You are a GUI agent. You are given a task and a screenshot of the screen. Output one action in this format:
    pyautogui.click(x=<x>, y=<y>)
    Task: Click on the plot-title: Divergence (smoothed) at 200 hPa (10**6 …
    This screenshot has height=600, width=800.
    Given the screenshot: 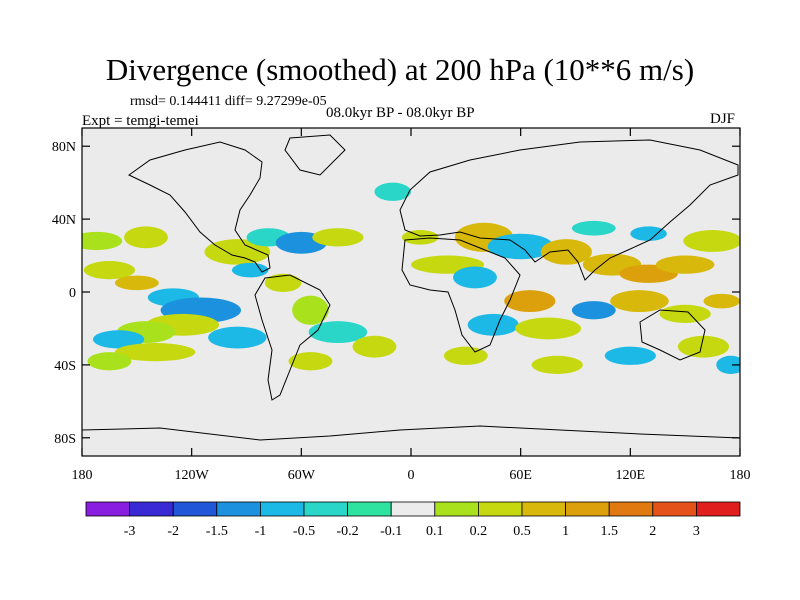 What is the action you would take?
    pyautogui.click(x=400, y=69)
    